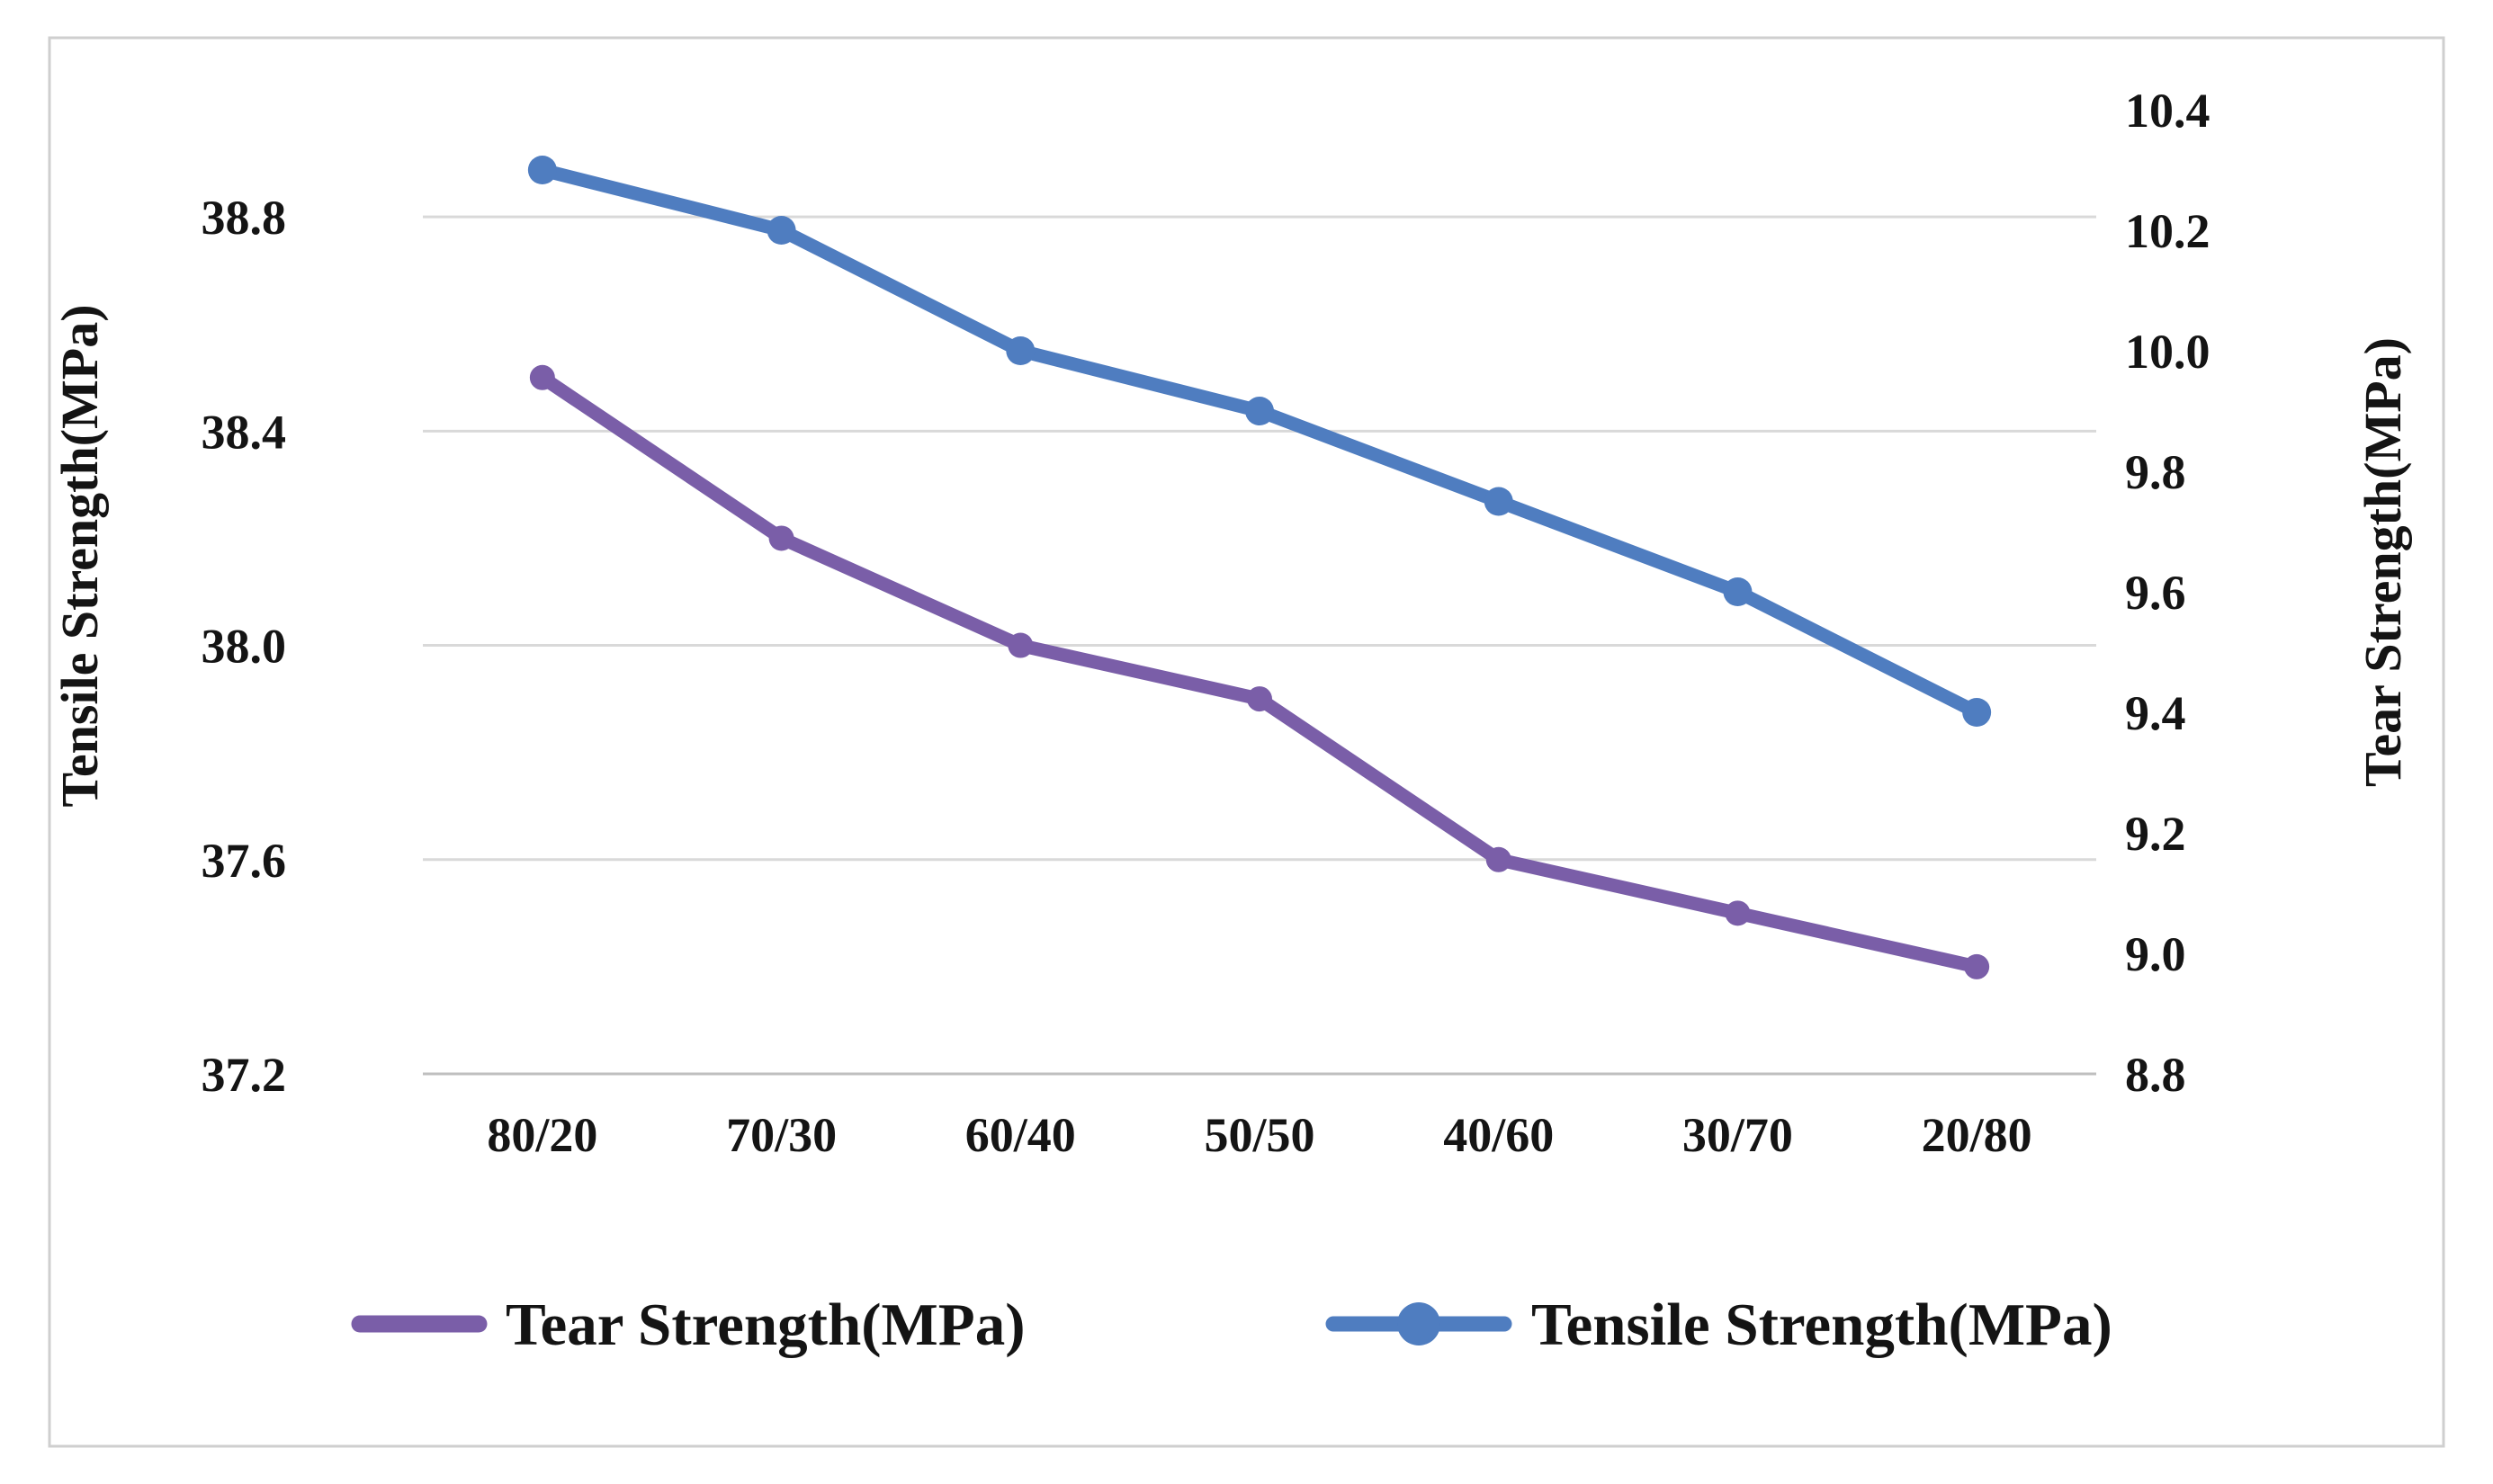  What do you see at coordinates (1020, 1135) in the screenshot?
I see `x-axis-category-label: 60/40` at bounding box center [1020, 1135].